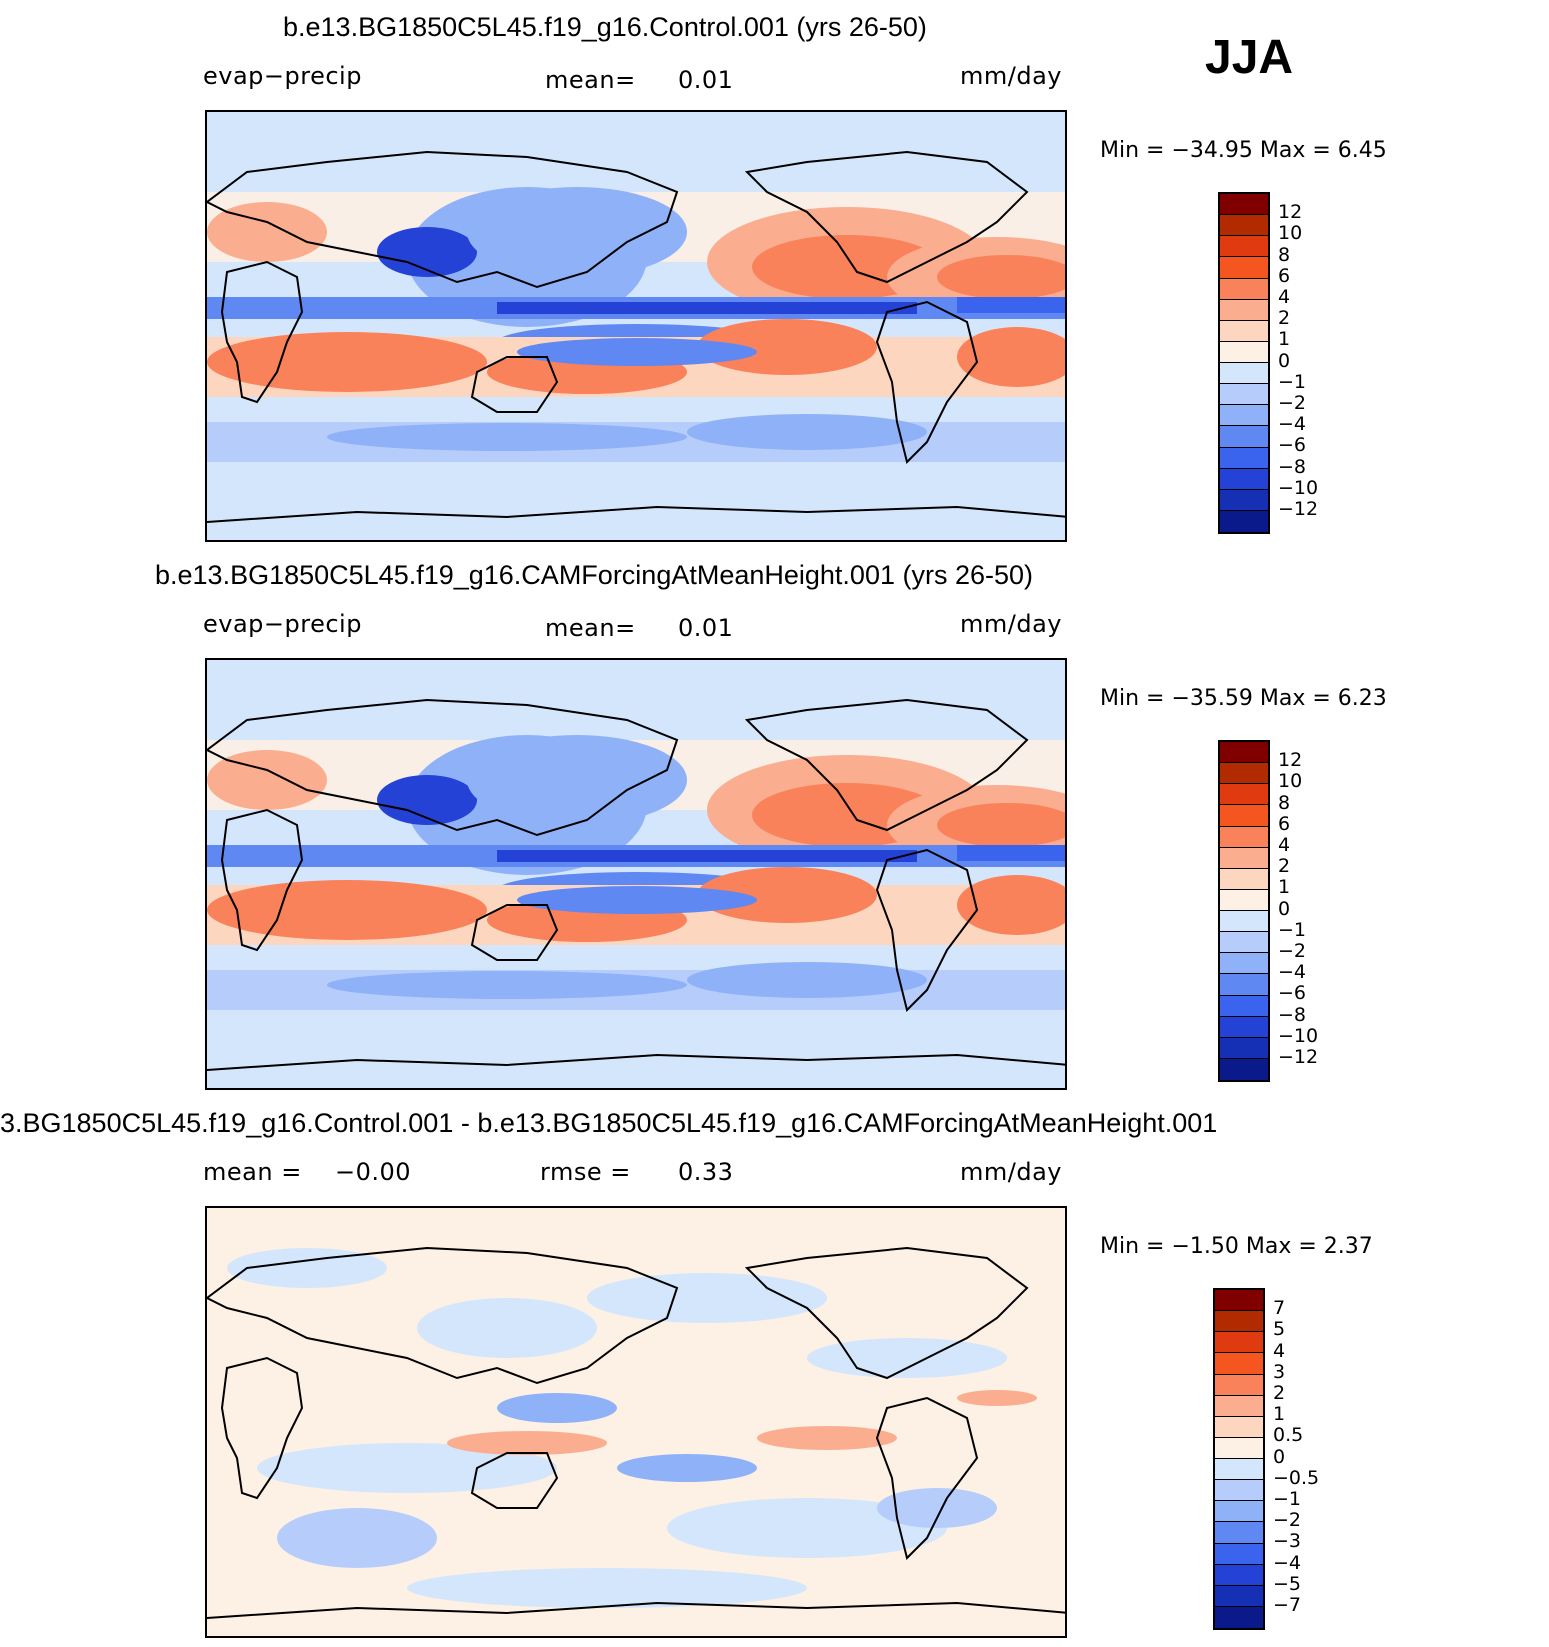 Image resolution: width=1549 pixels, height=1647 pixels. I want to click on min-max-text: Min = −1.50 Max = 2.37, so click(1236, 1246).